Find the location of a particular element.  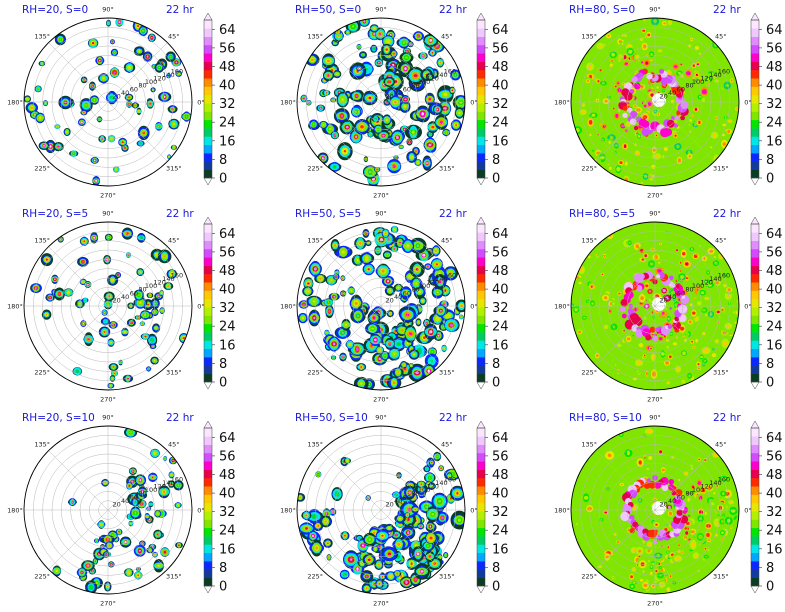

radial-tick-label: 140 is located at coordinates (168, 279).